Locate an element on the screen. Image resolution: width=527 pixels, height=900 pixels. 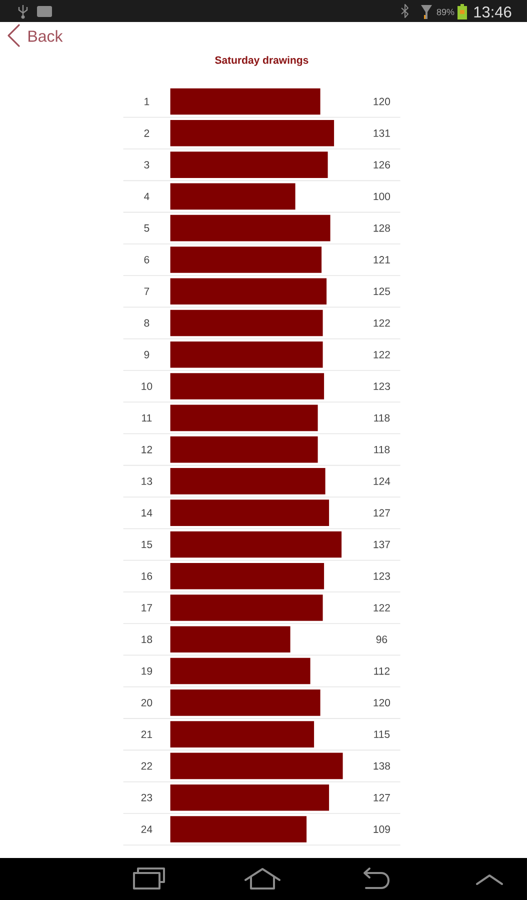
y-tick-label: 16 is located at coordinates (147, 576).